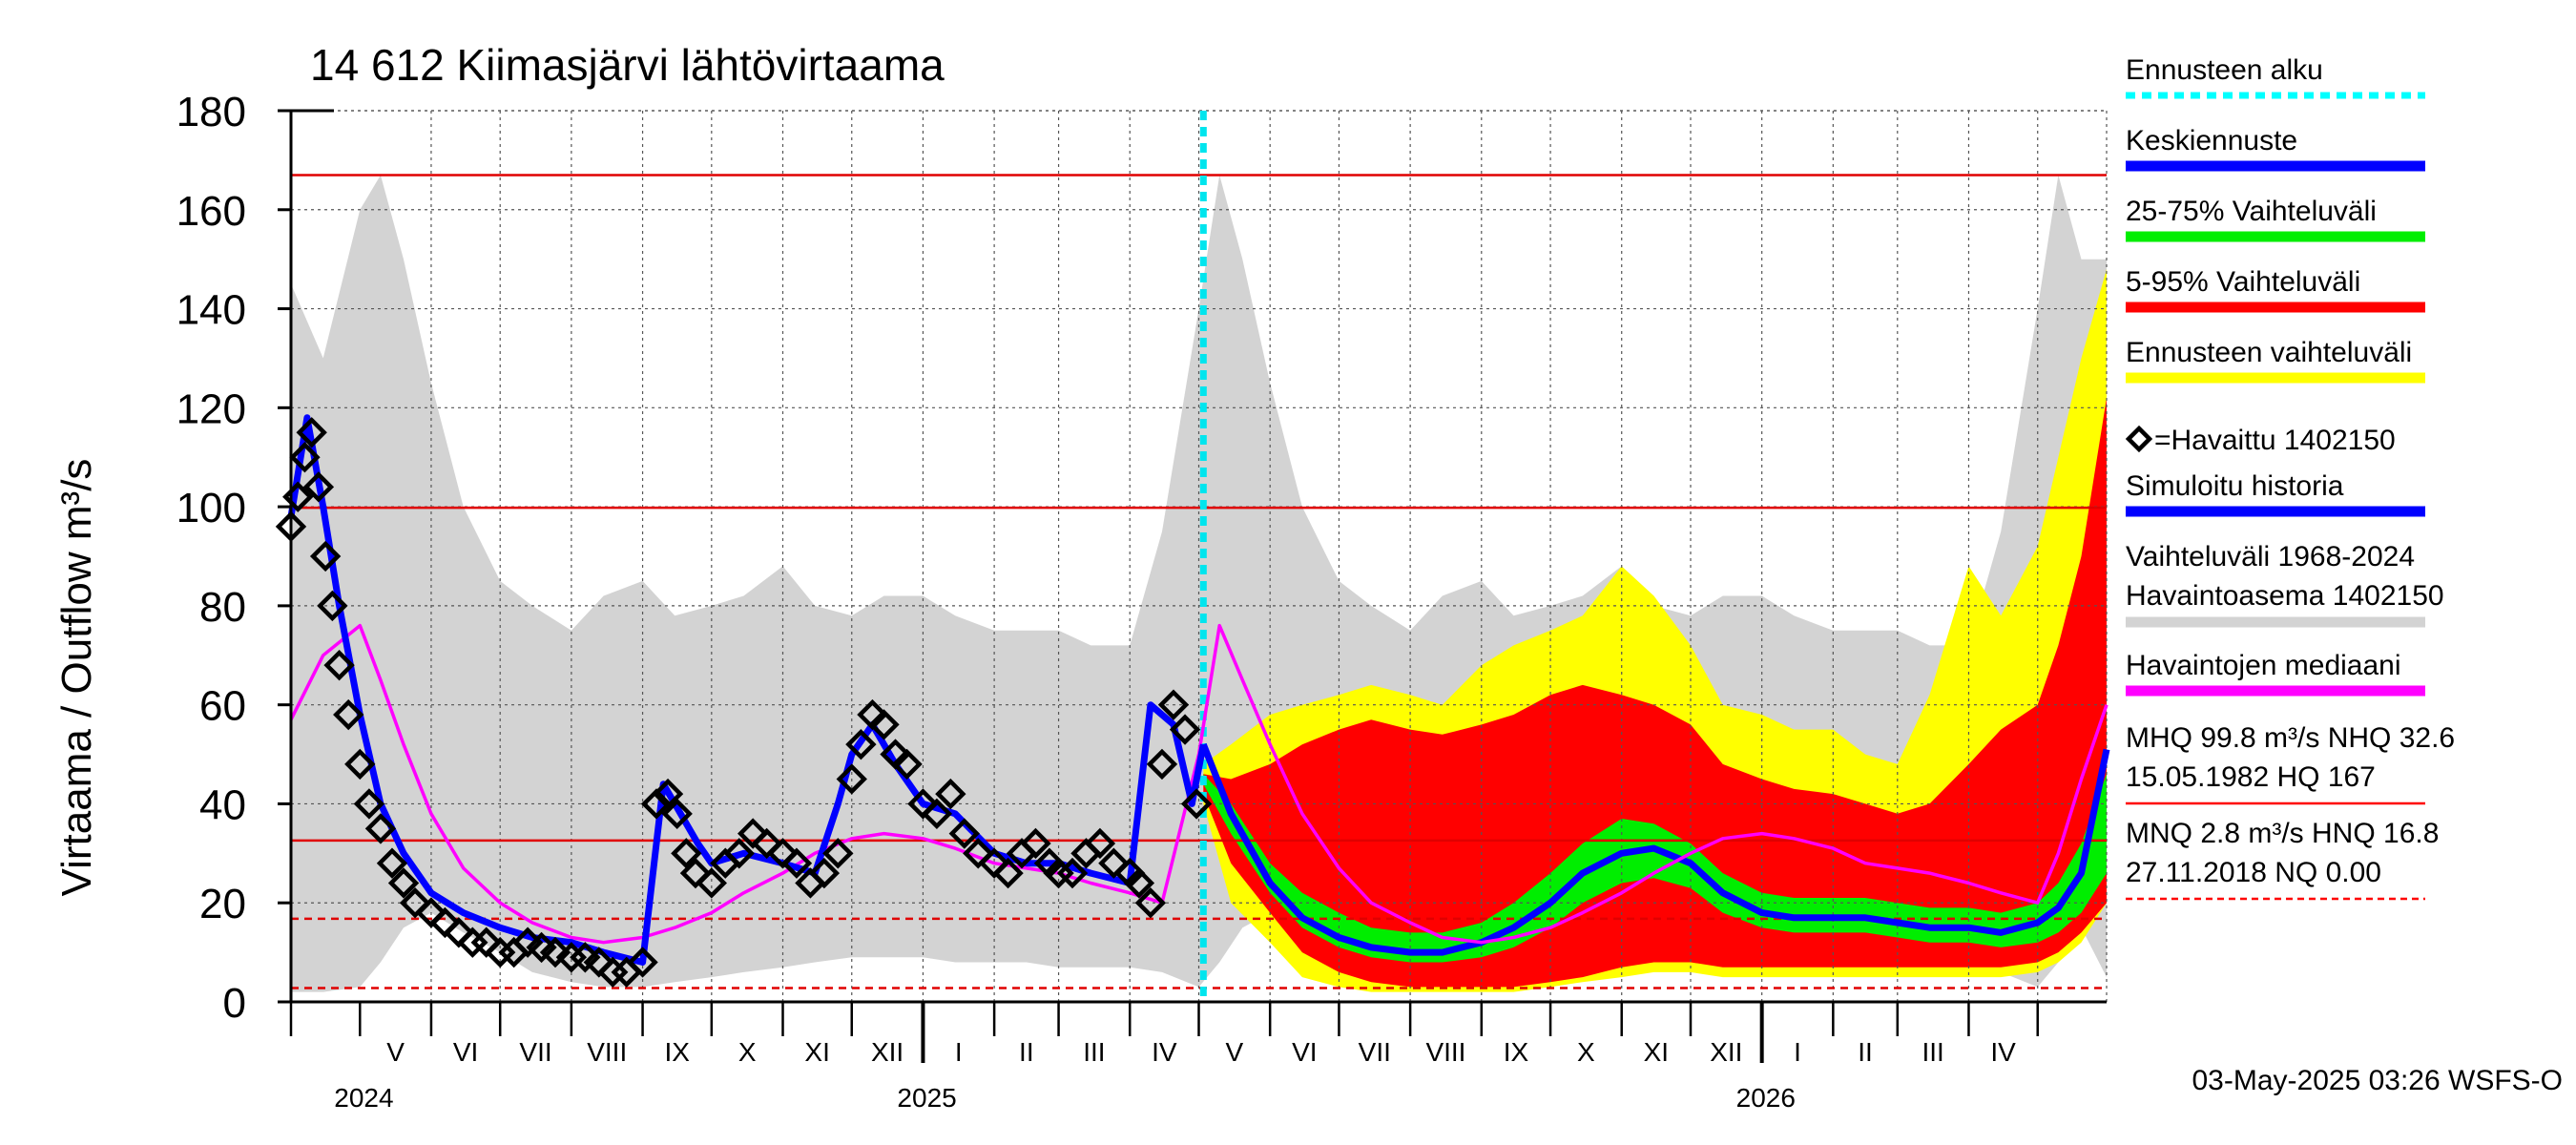  I want to click on month-label-15: VIII, so click(1445, 1052).